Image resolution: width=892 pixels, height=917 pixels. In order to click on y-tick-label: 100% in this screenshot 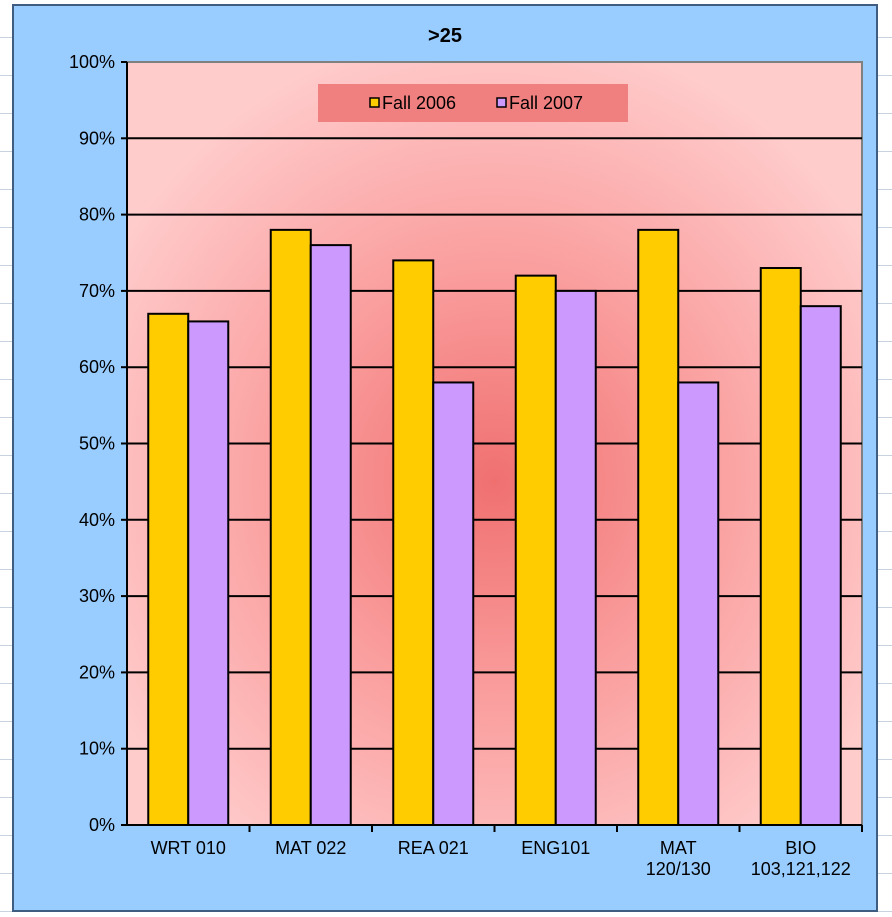, I will do `click(92, 62)`.